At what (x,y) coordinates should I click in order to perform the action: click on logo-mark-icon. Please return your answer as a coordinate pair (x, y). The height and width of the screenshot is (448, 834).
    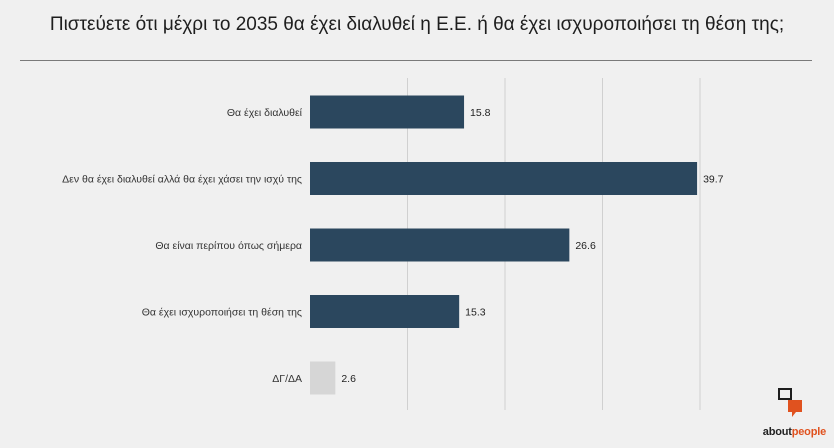
    Looking at the image, I should click on (790, 402).